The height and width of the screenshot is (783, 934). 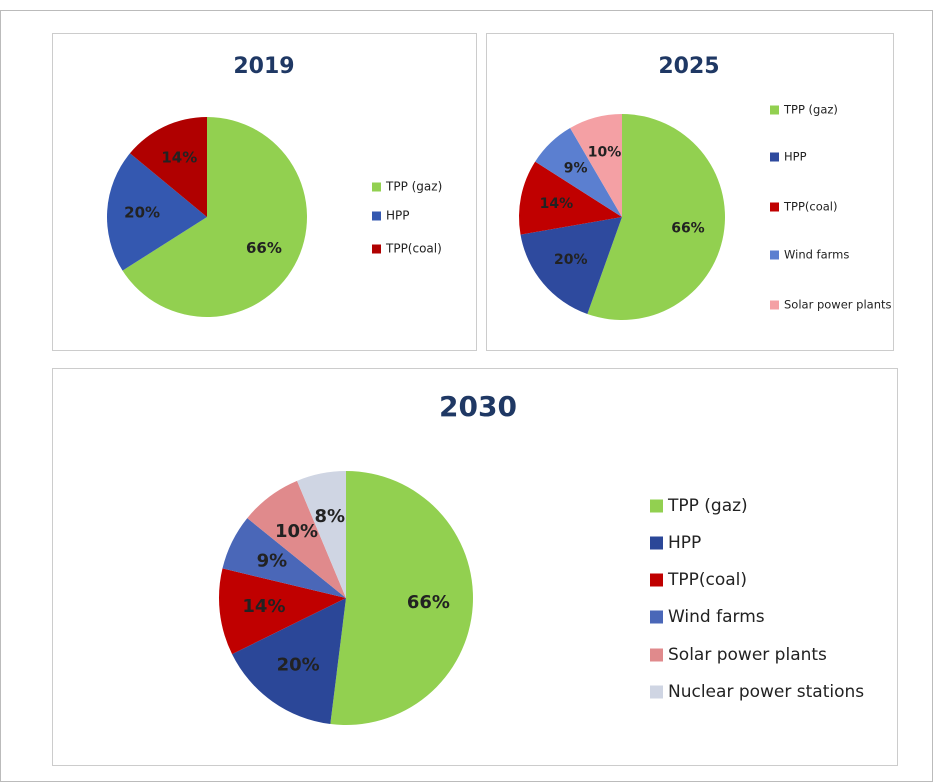 I want to click on chart-title: 2019, so click(x=263, y=66).